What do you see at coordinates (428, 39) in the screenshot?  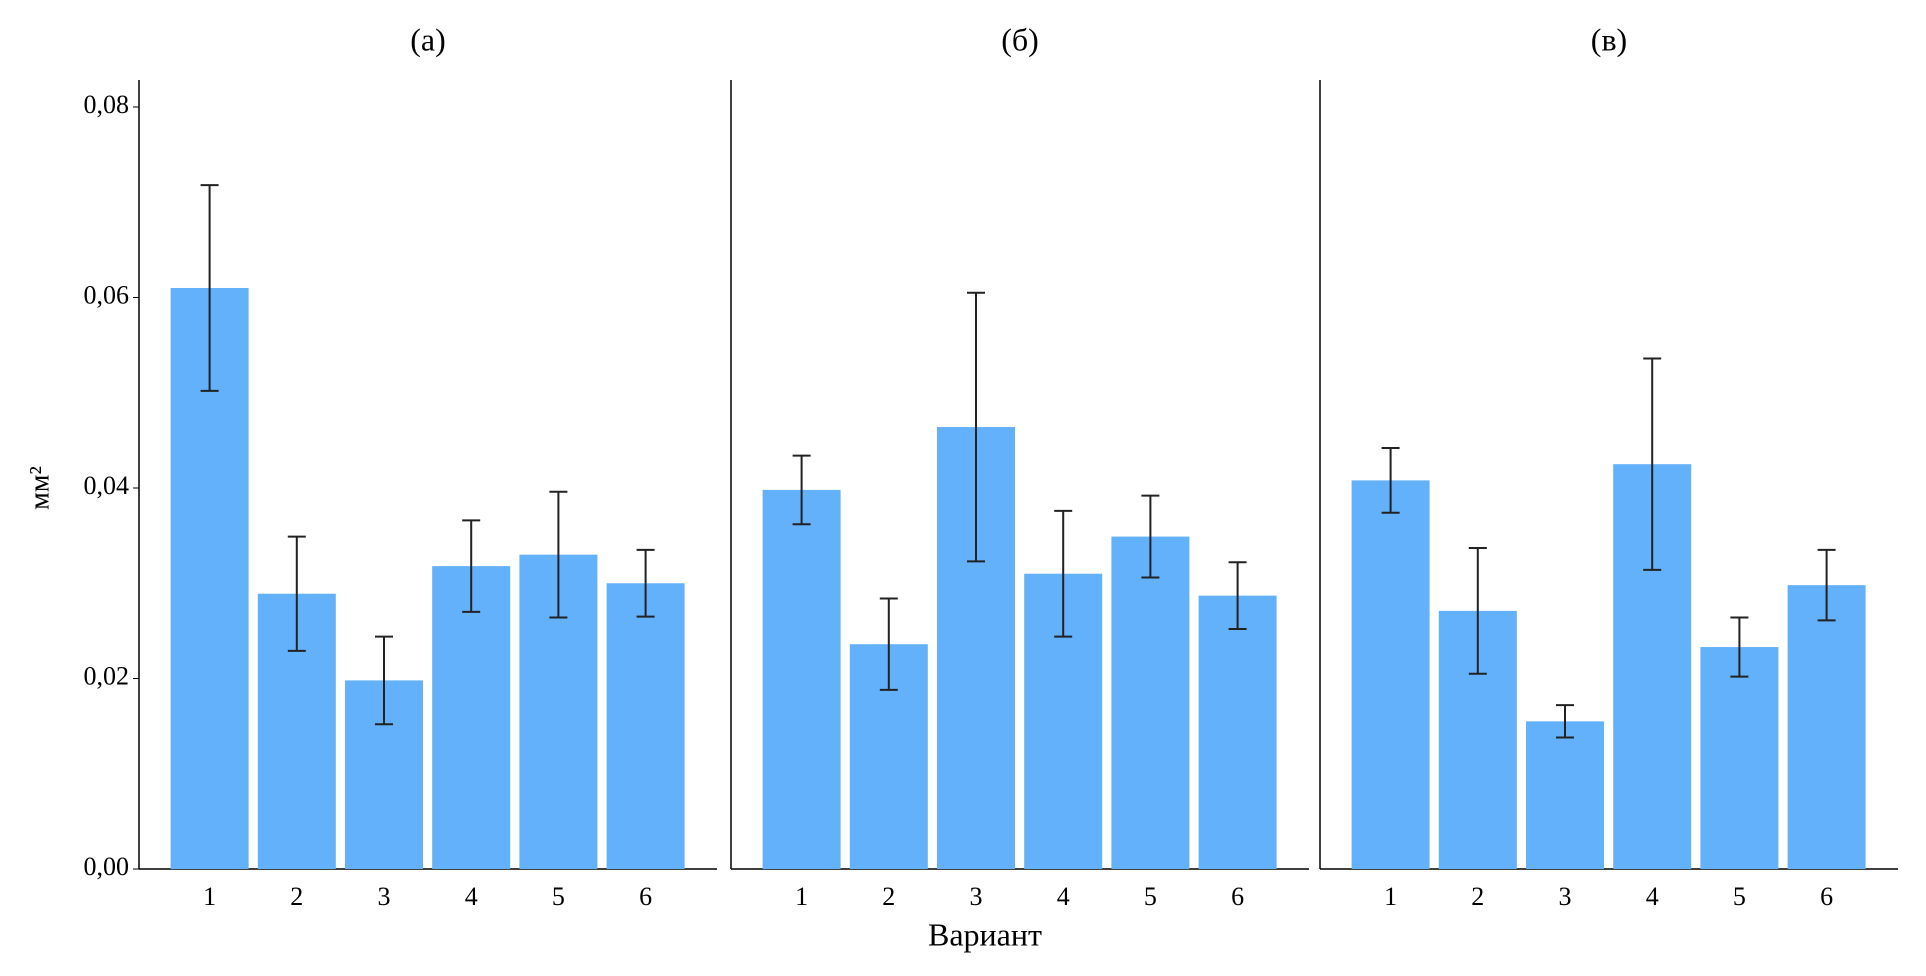 I see `panel-title: (а)` at bounding box center [428, 39].